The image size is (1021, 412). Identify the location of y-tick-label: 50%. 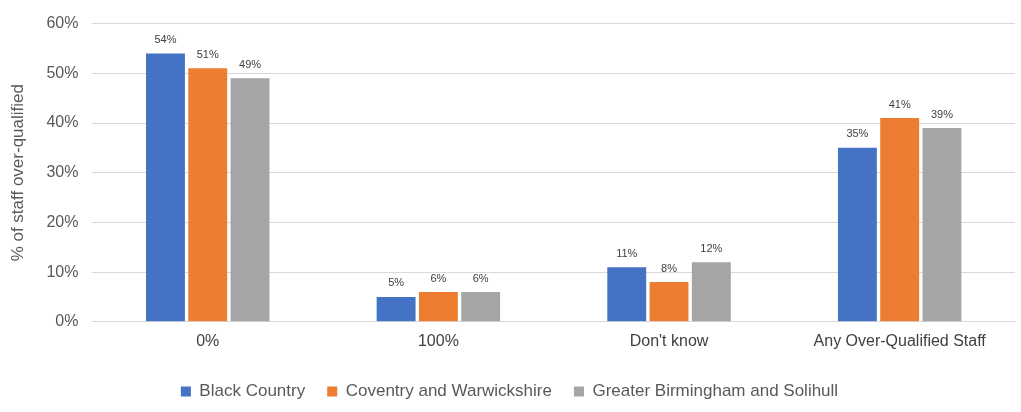
(62, 72).